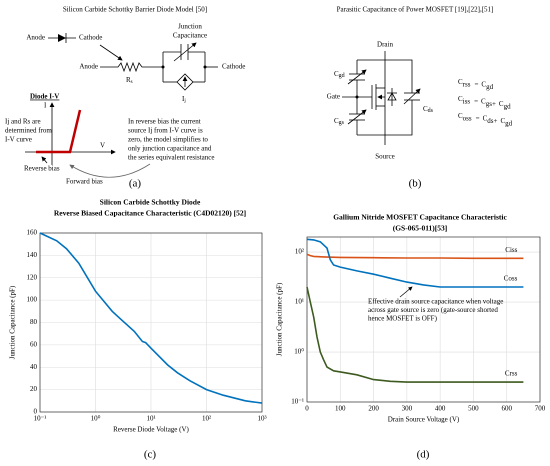 The image size is (550, 466). I want to click on y-tick-label: 120, so click(32, 277).